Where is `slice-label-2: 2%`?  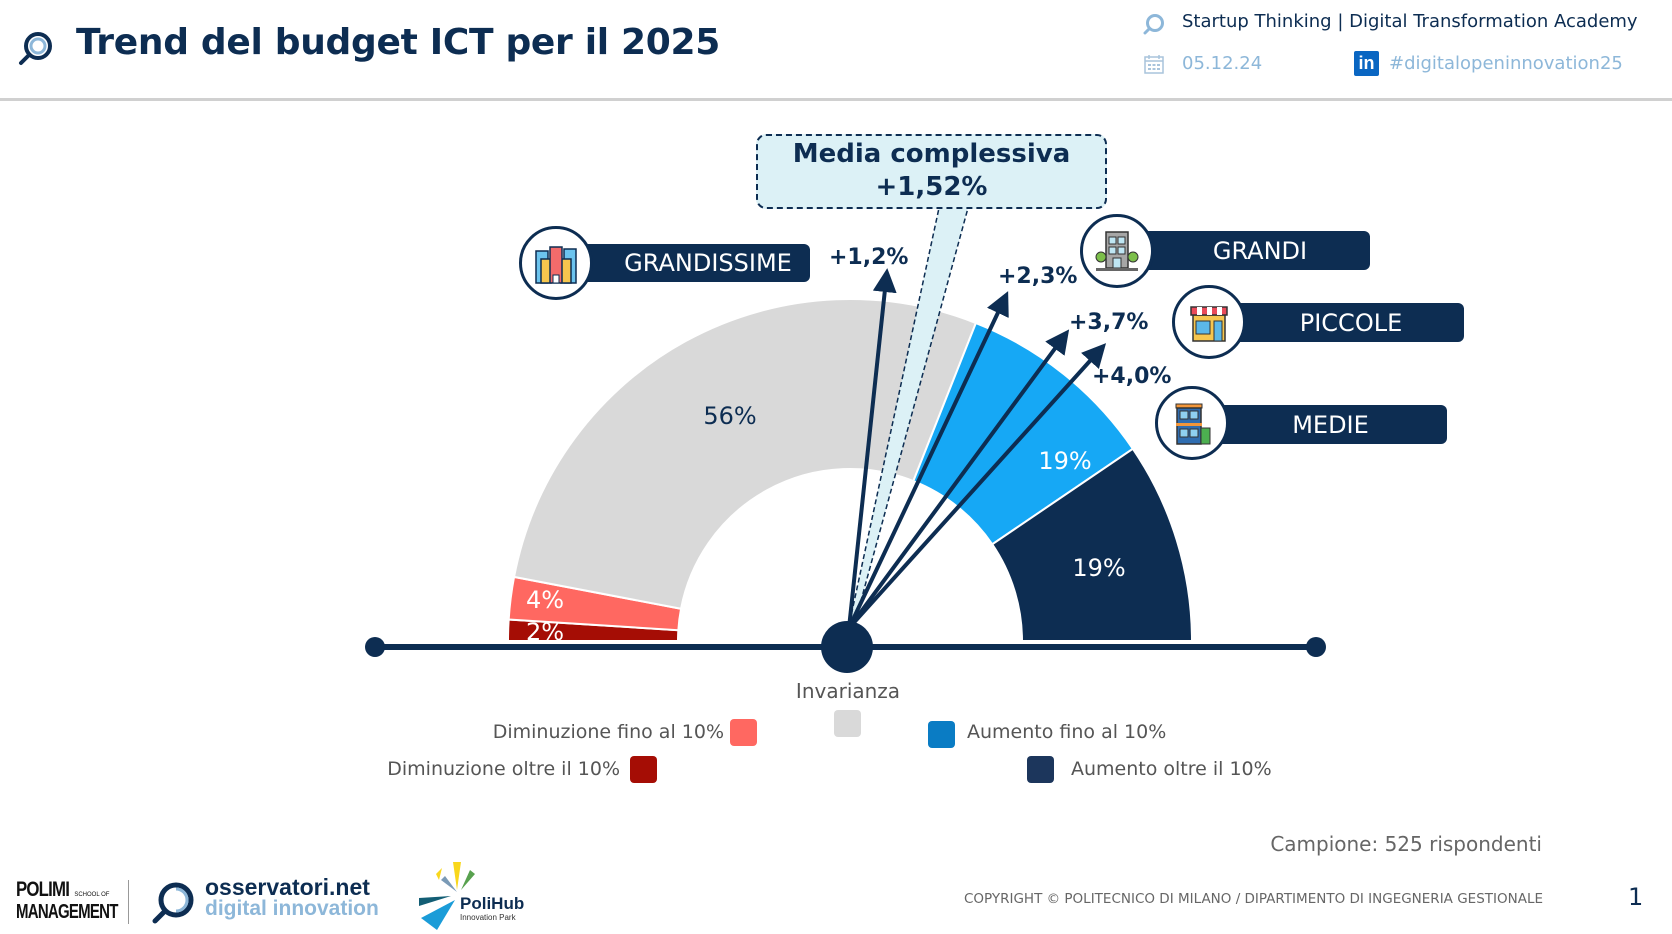
slice-label-2: 2% is located at coordinates (545, 632).